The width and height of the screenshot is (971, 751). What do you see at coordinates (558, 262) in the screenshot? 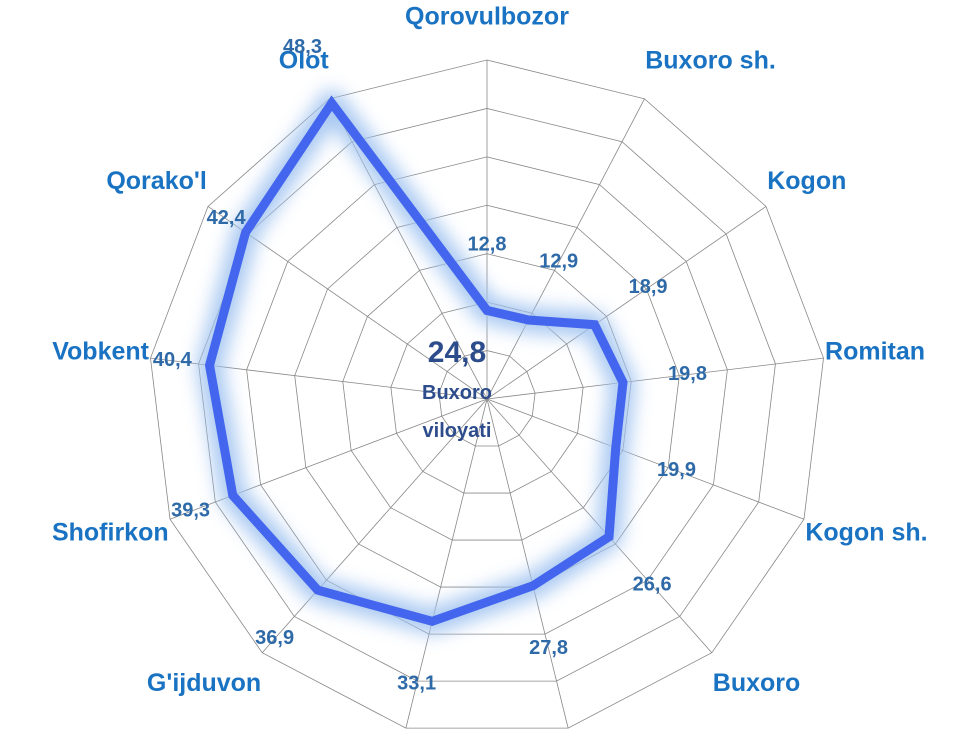
I see `value-label: 12,9` at bounding box center [558, 262].